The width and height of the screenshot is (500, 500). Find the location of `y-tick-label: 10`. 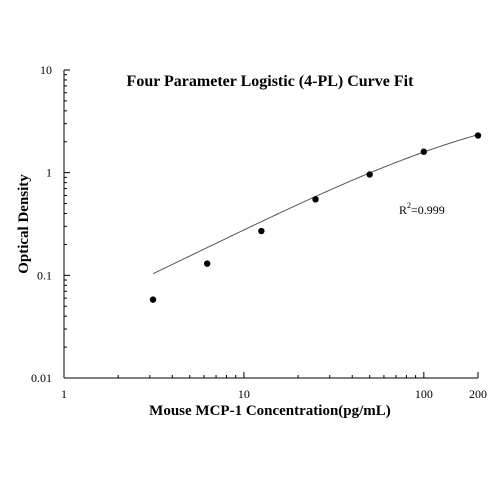

y-tick-label: 10 is located at coordinates (46, 70).